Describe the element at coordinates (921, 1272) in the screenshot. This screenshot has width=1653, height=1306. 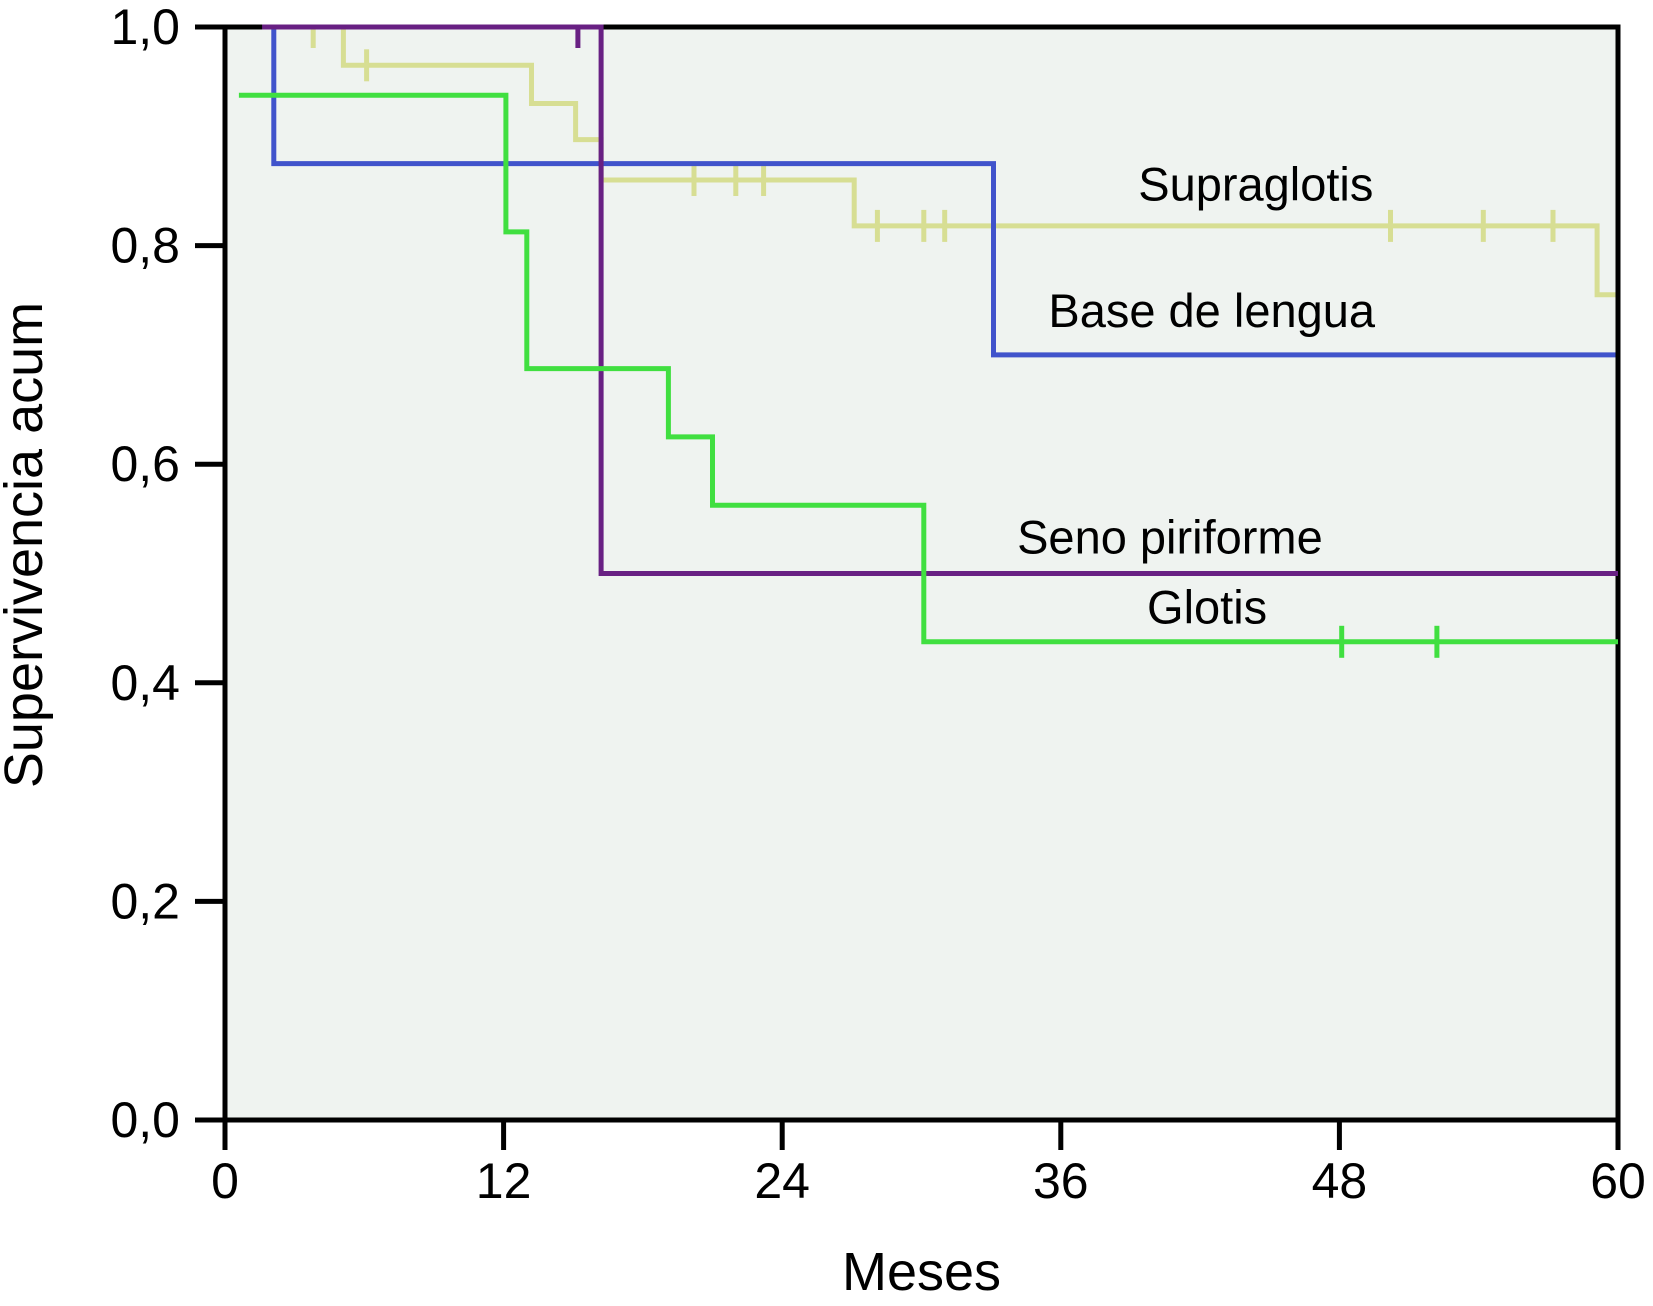
I see `x-axis-title: Meses` at that location.